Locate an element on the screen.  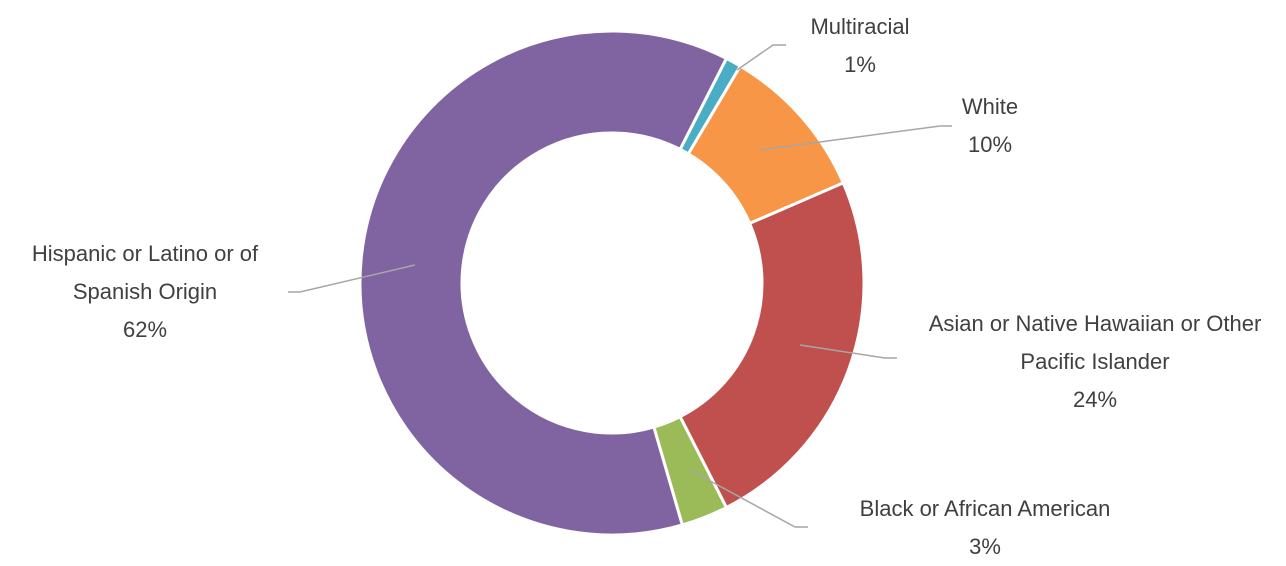
value-label: 10% is located at coordinates (990, 144).